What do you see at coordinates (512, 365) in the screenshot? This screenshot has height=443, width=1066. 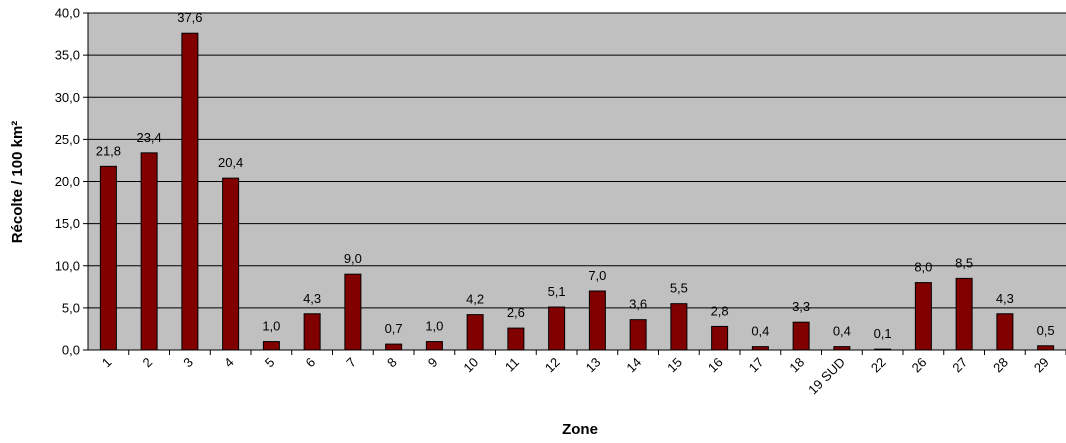 I see `x-tick-label: 11` at bounding box center [512, 365].